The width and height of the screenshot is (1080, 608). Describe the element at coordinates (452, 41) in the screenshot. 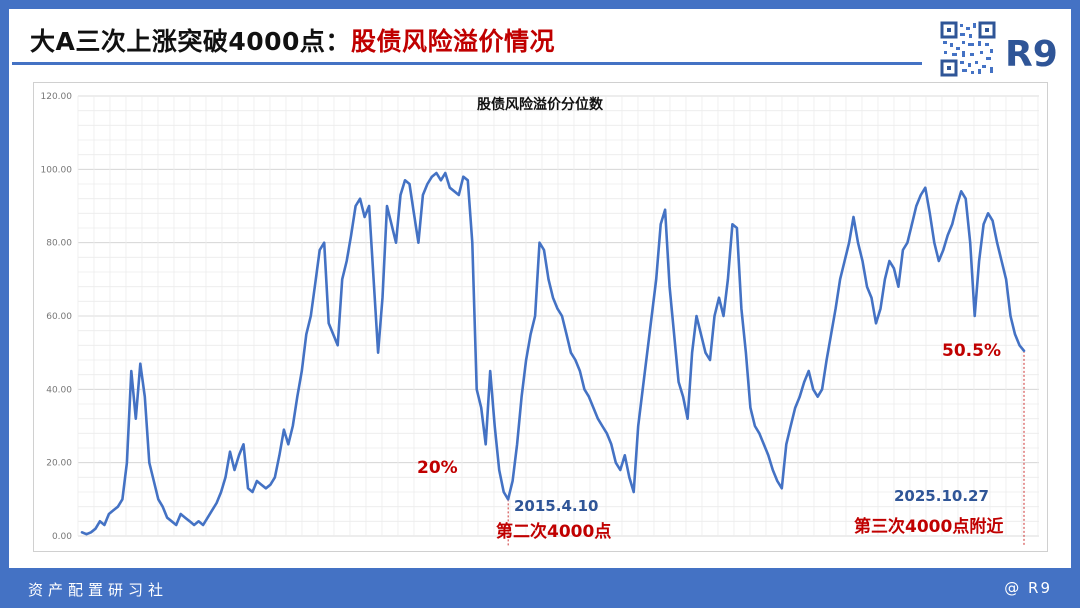

I see `title-highlight: 股债风险溢价情况` at that location.